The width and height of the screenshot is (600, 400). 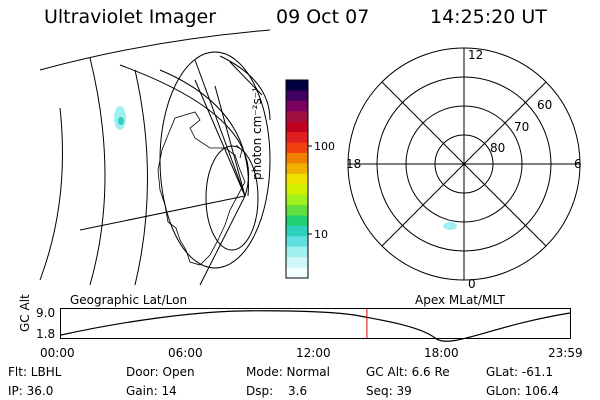 What do you see at coordinates (353, 164) in the screenshot?
I see `mlt-label-18: 18` at bounding box center [353, 164].